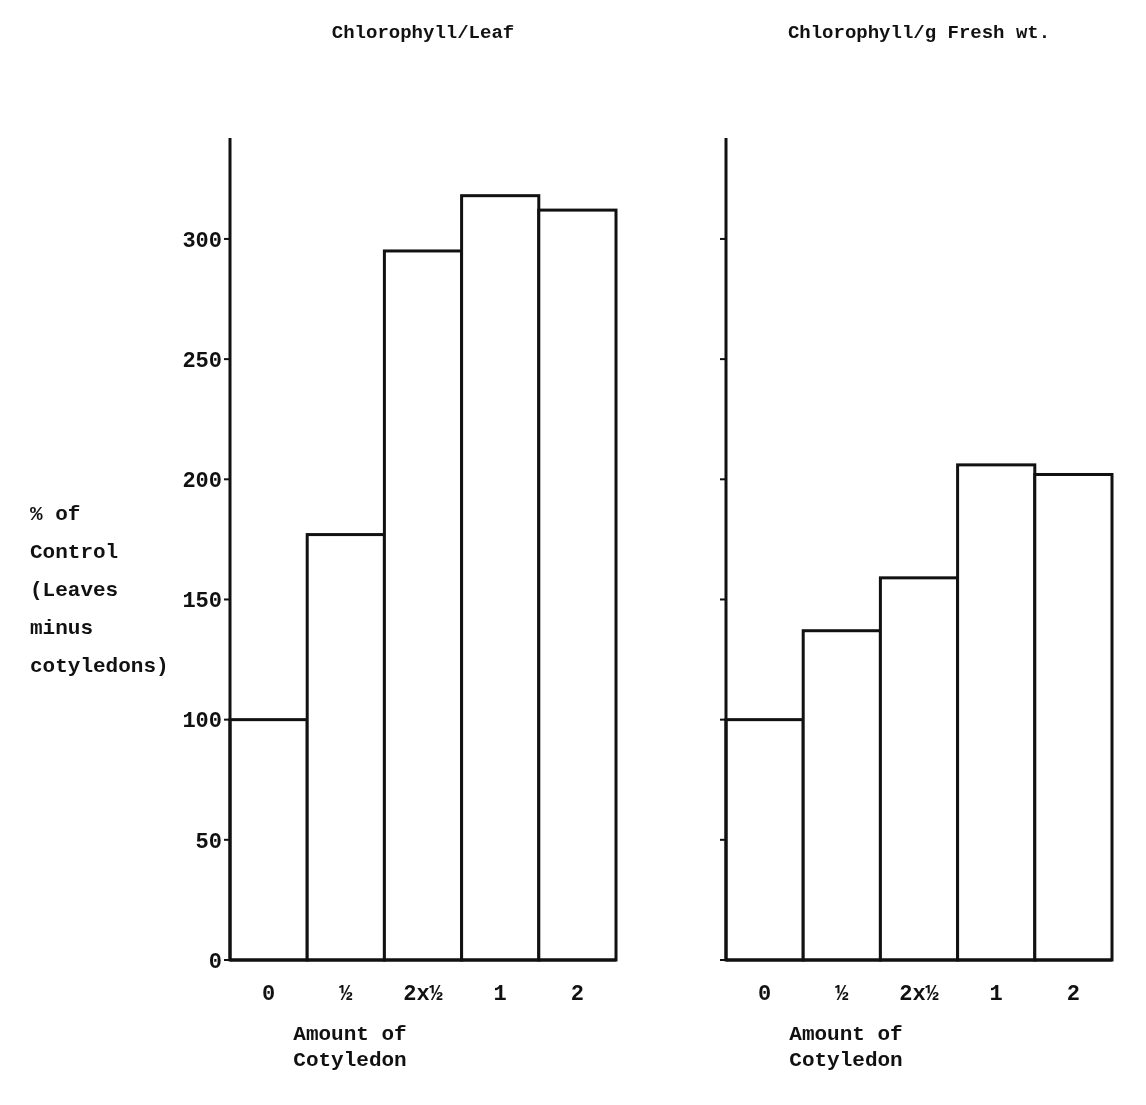 This screenshot has width=1146, height=1105. Describe the element at coordinates (208, 842) in the screenshot. I see `y-tick-label: 50` at that location.